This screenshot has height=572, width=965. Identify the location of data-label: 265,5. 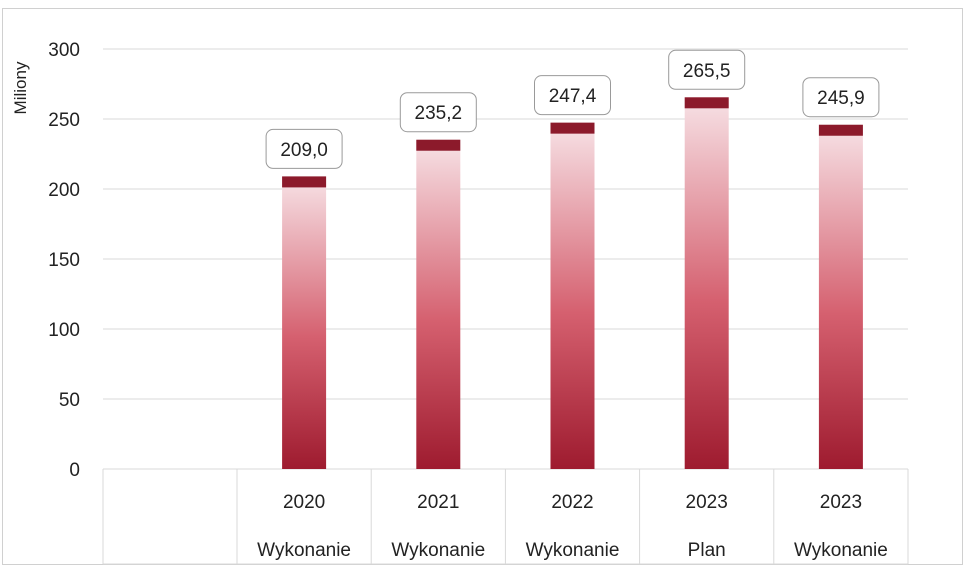
(707, 71).